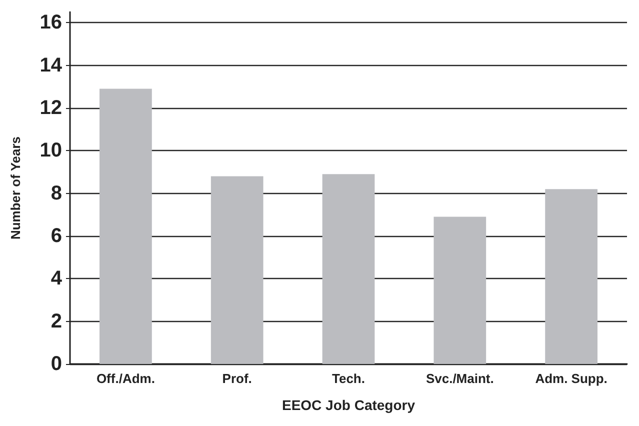 This screenshot has height=426, width=639. Describe the element at coordinates (125, 378) in the screenshot. I see `x-tick-label: Off./Adm.` at that location.